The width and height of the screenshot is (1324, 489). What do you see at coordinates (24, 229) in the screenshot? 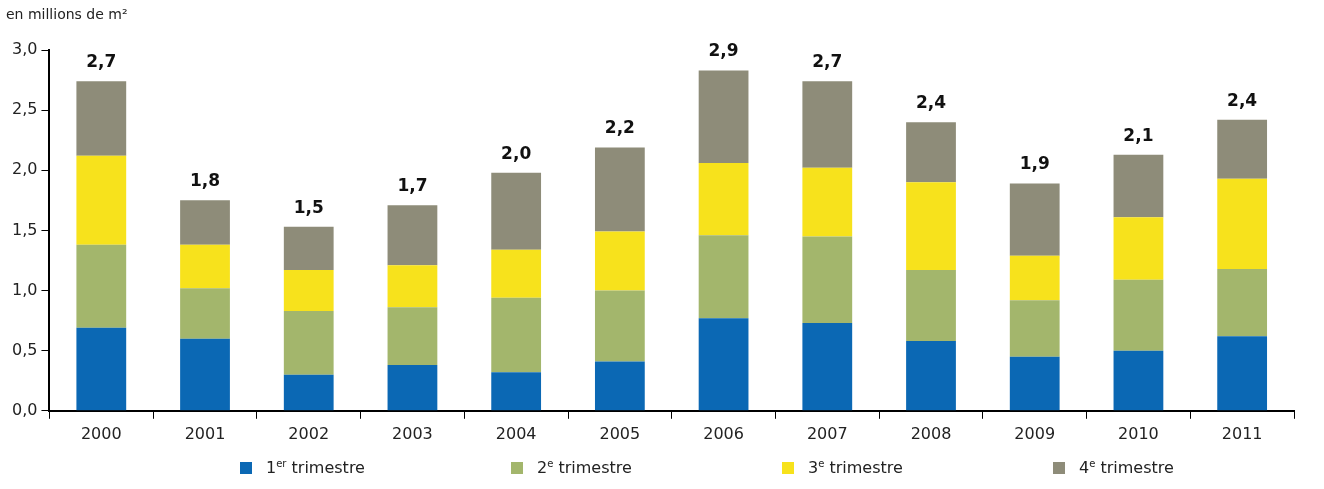
I see `y-tick-label: 1,5` at bounding box center [24, 229].